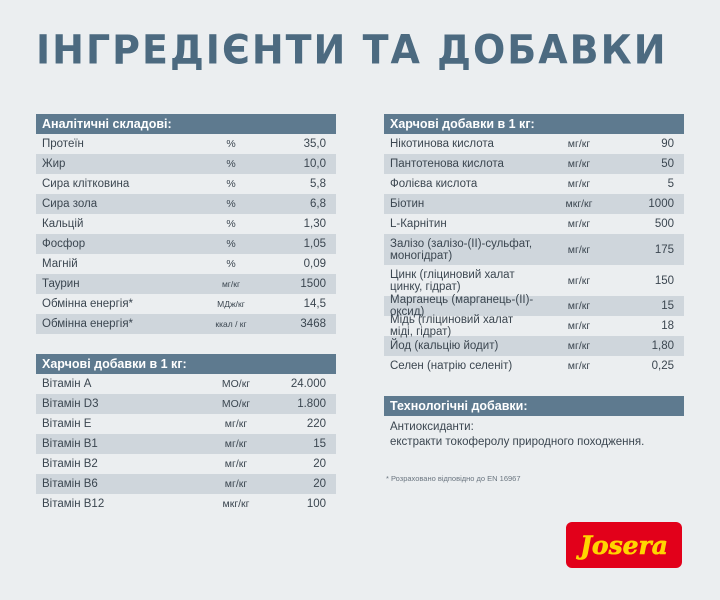  What do you see at coordinates (664, 280) in the screenshot?
I see `row-value: 150` at bounding box center [664, 280].